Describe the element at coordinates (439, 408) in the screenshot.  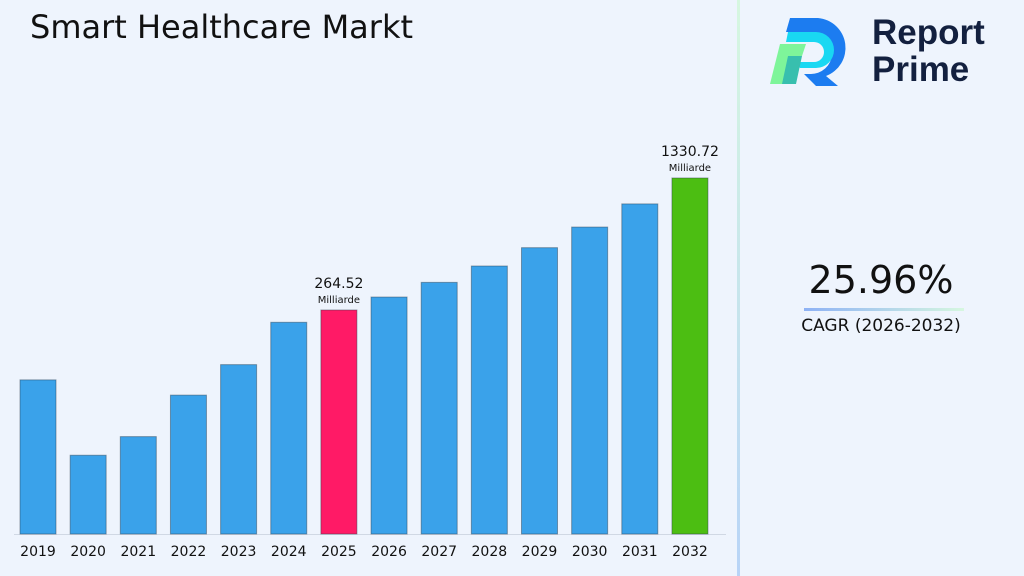
I see `bar-2027` at that location.